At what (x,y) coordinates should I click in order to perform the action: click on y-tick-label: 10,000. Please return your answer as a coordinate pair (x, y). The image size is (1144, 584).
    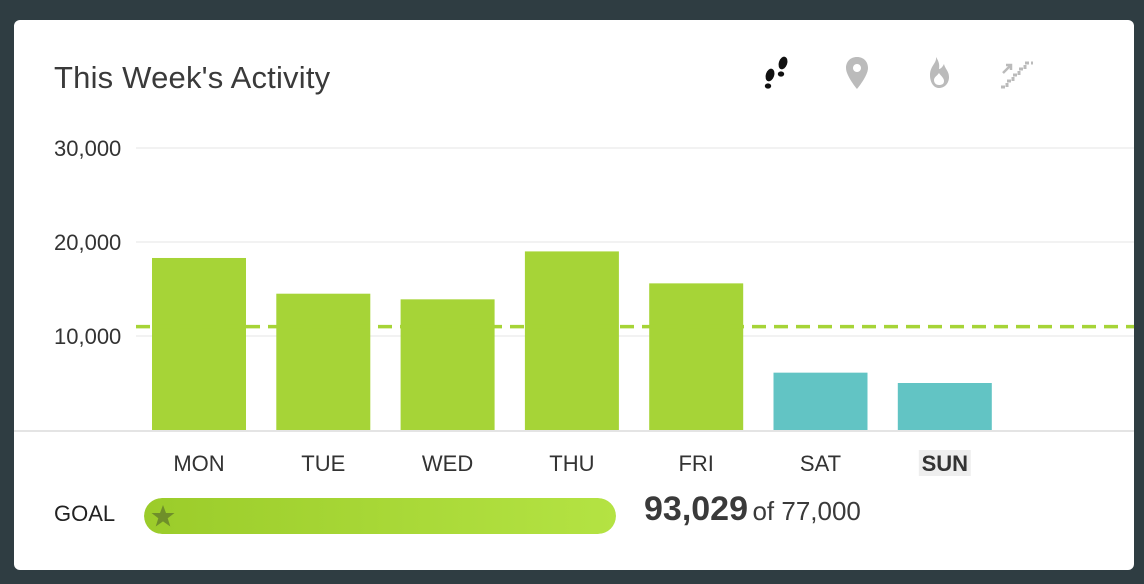
    Looking at the image, I should click on (87, 336).